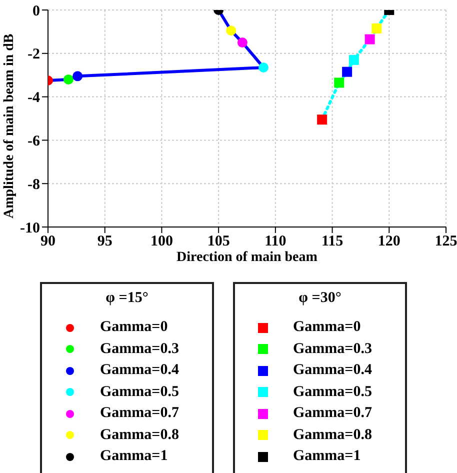 The height and width of the screenshot is (473, 457). What do you see at coordinates (48, 242) in the screenshot?
I see `x-tick-label: 90` at bounding box center [48, 242].